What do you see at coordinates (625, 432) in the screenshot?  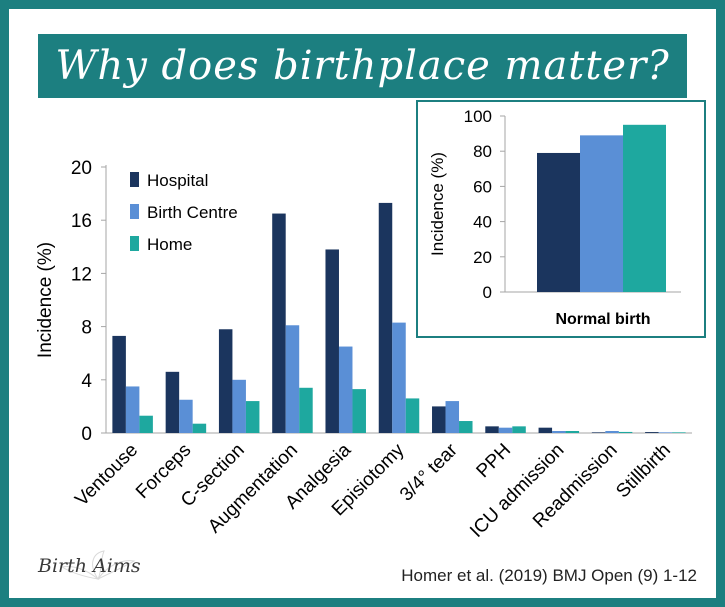 I see `bar-readmission-home` at bounding box center [625, 432].